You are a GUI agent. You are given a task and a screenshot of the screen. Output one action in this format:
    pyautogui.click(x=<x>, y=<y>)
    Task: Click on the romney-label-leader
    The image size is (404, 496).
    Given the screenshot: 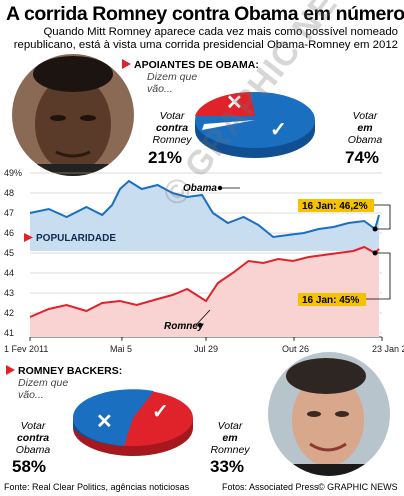 What is the action you would take?
    pyautogui.click(x=203, y=317)
    